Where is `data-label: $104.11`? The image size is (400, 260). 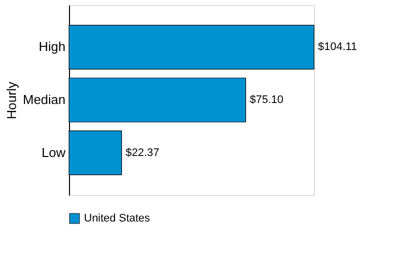
data-label: $104.11 is located at coordinates (337, 47).